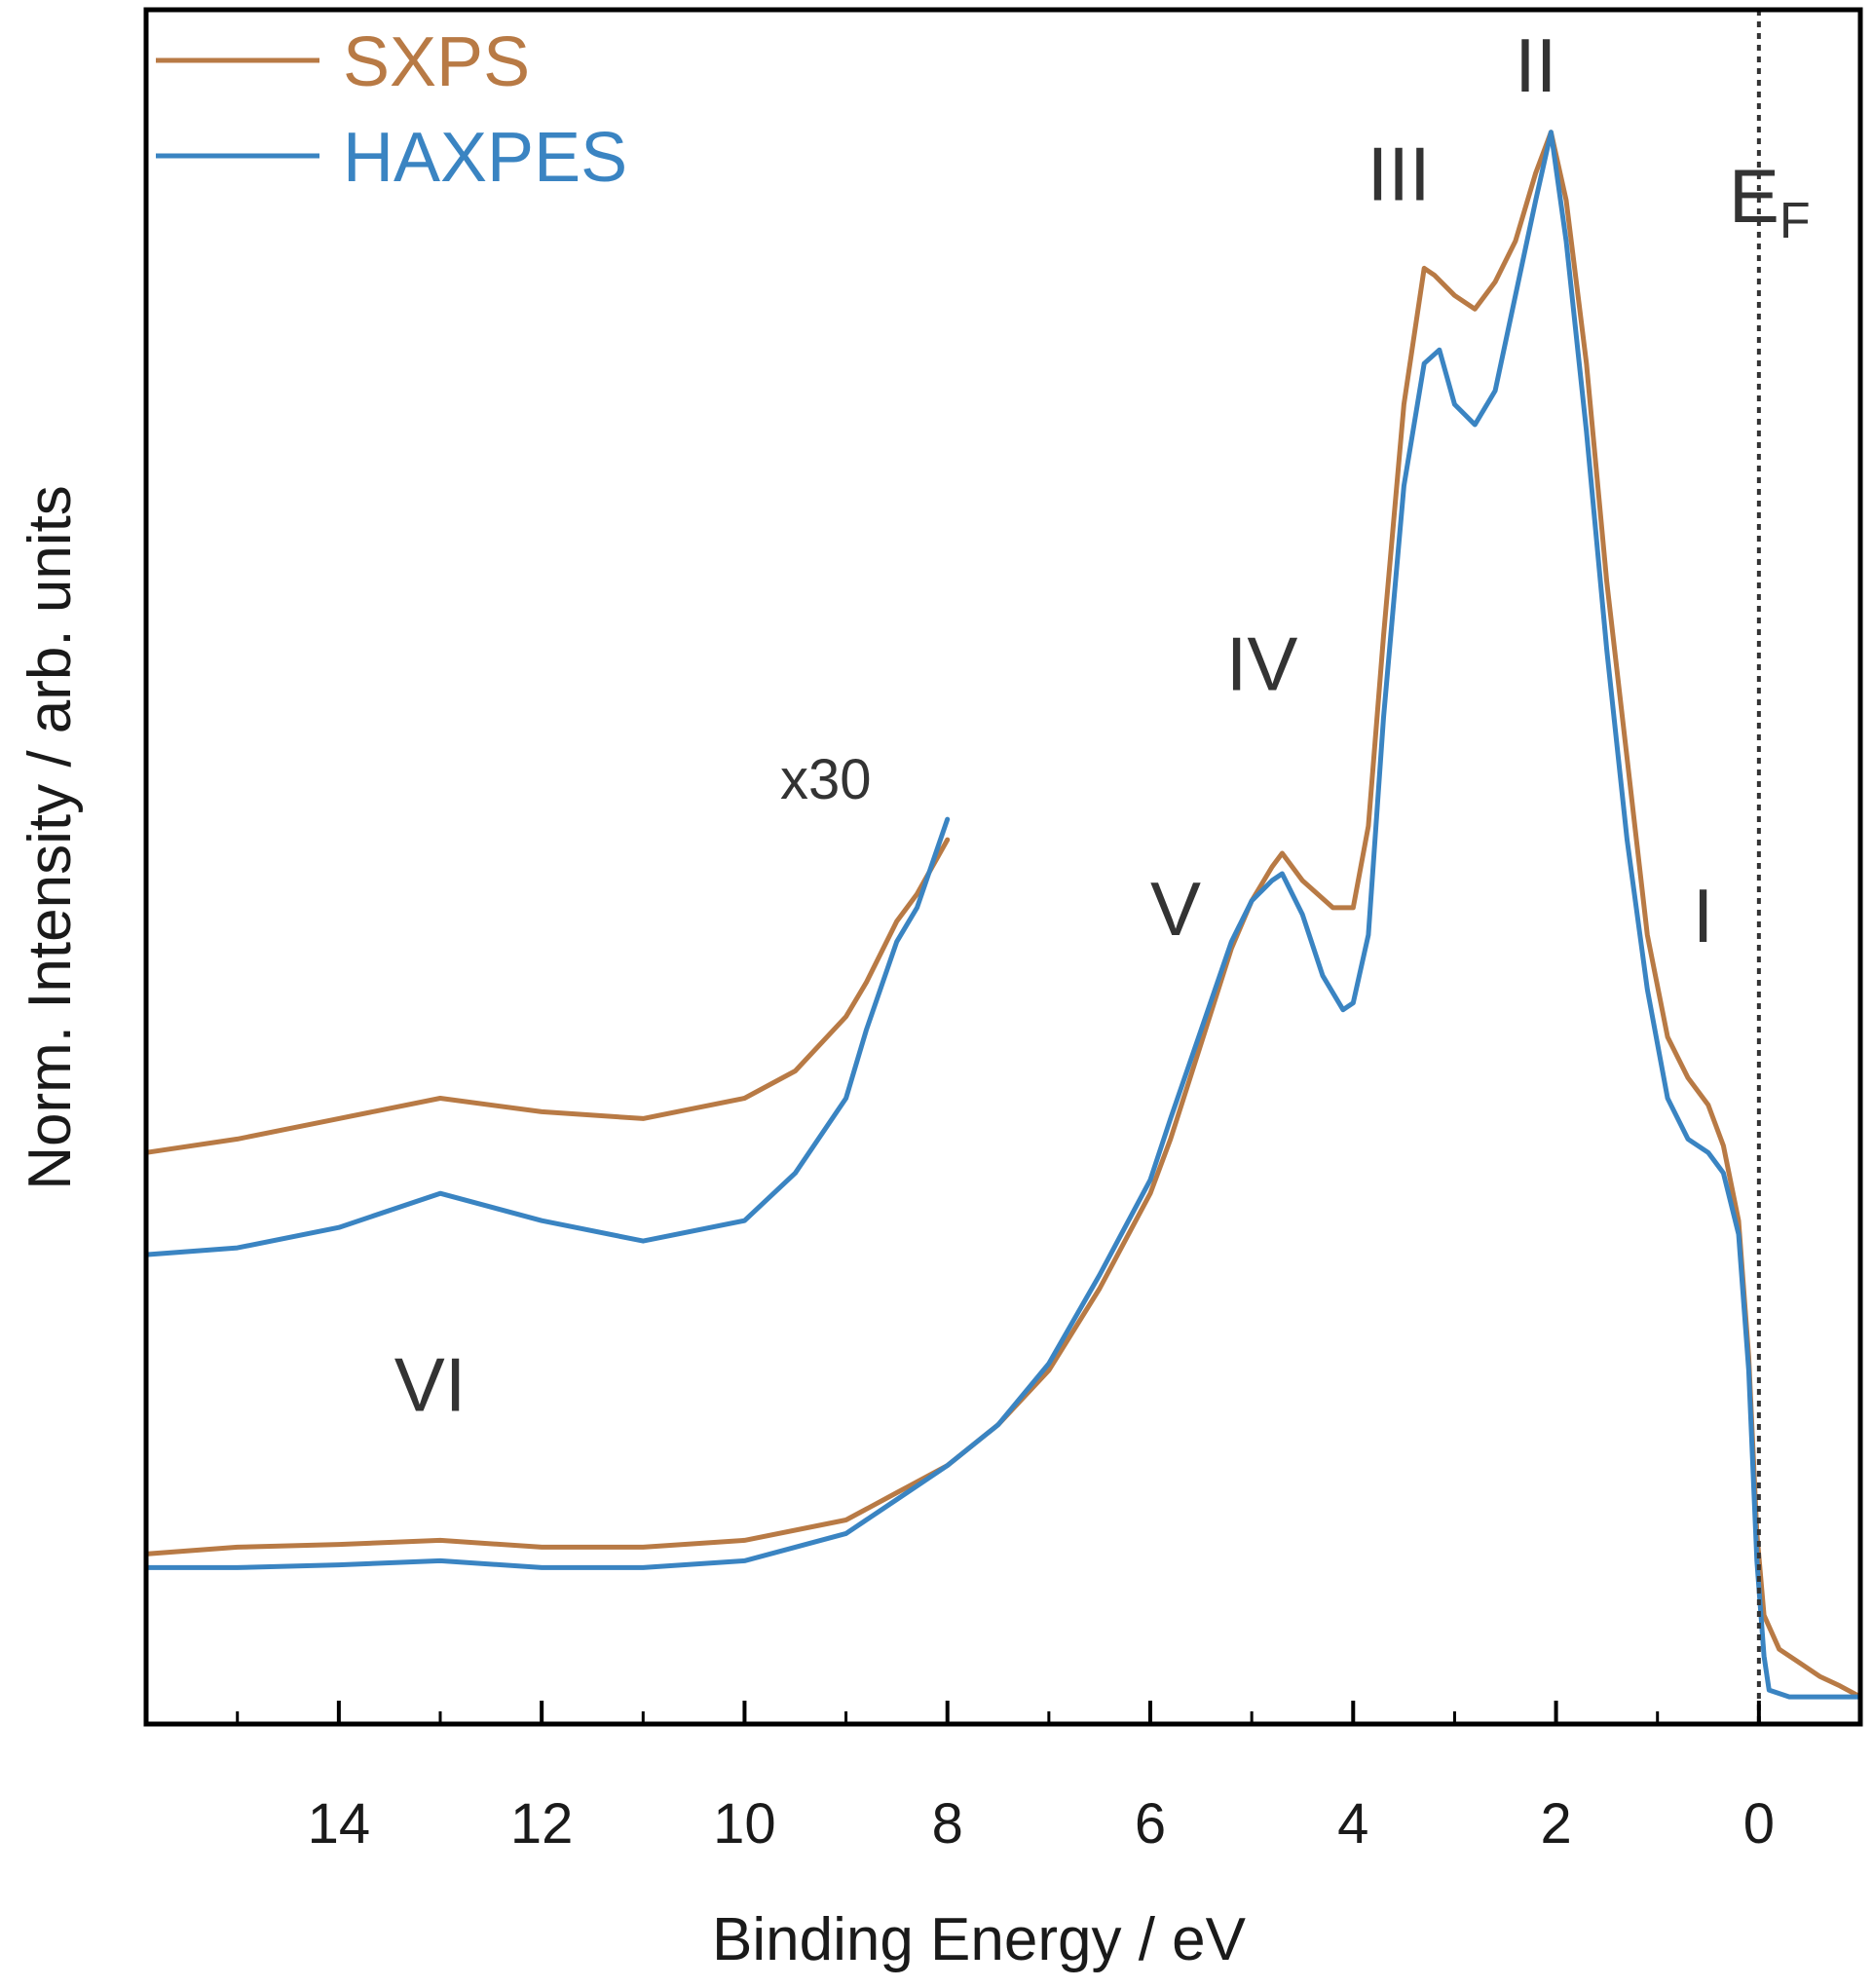 The width and height of the screenshot is (1873, 1988). What do you see at coordinates (391, 110) in the screenshot?
I see `legend: SXPS HAXPES` at bounding box center [391, 110].